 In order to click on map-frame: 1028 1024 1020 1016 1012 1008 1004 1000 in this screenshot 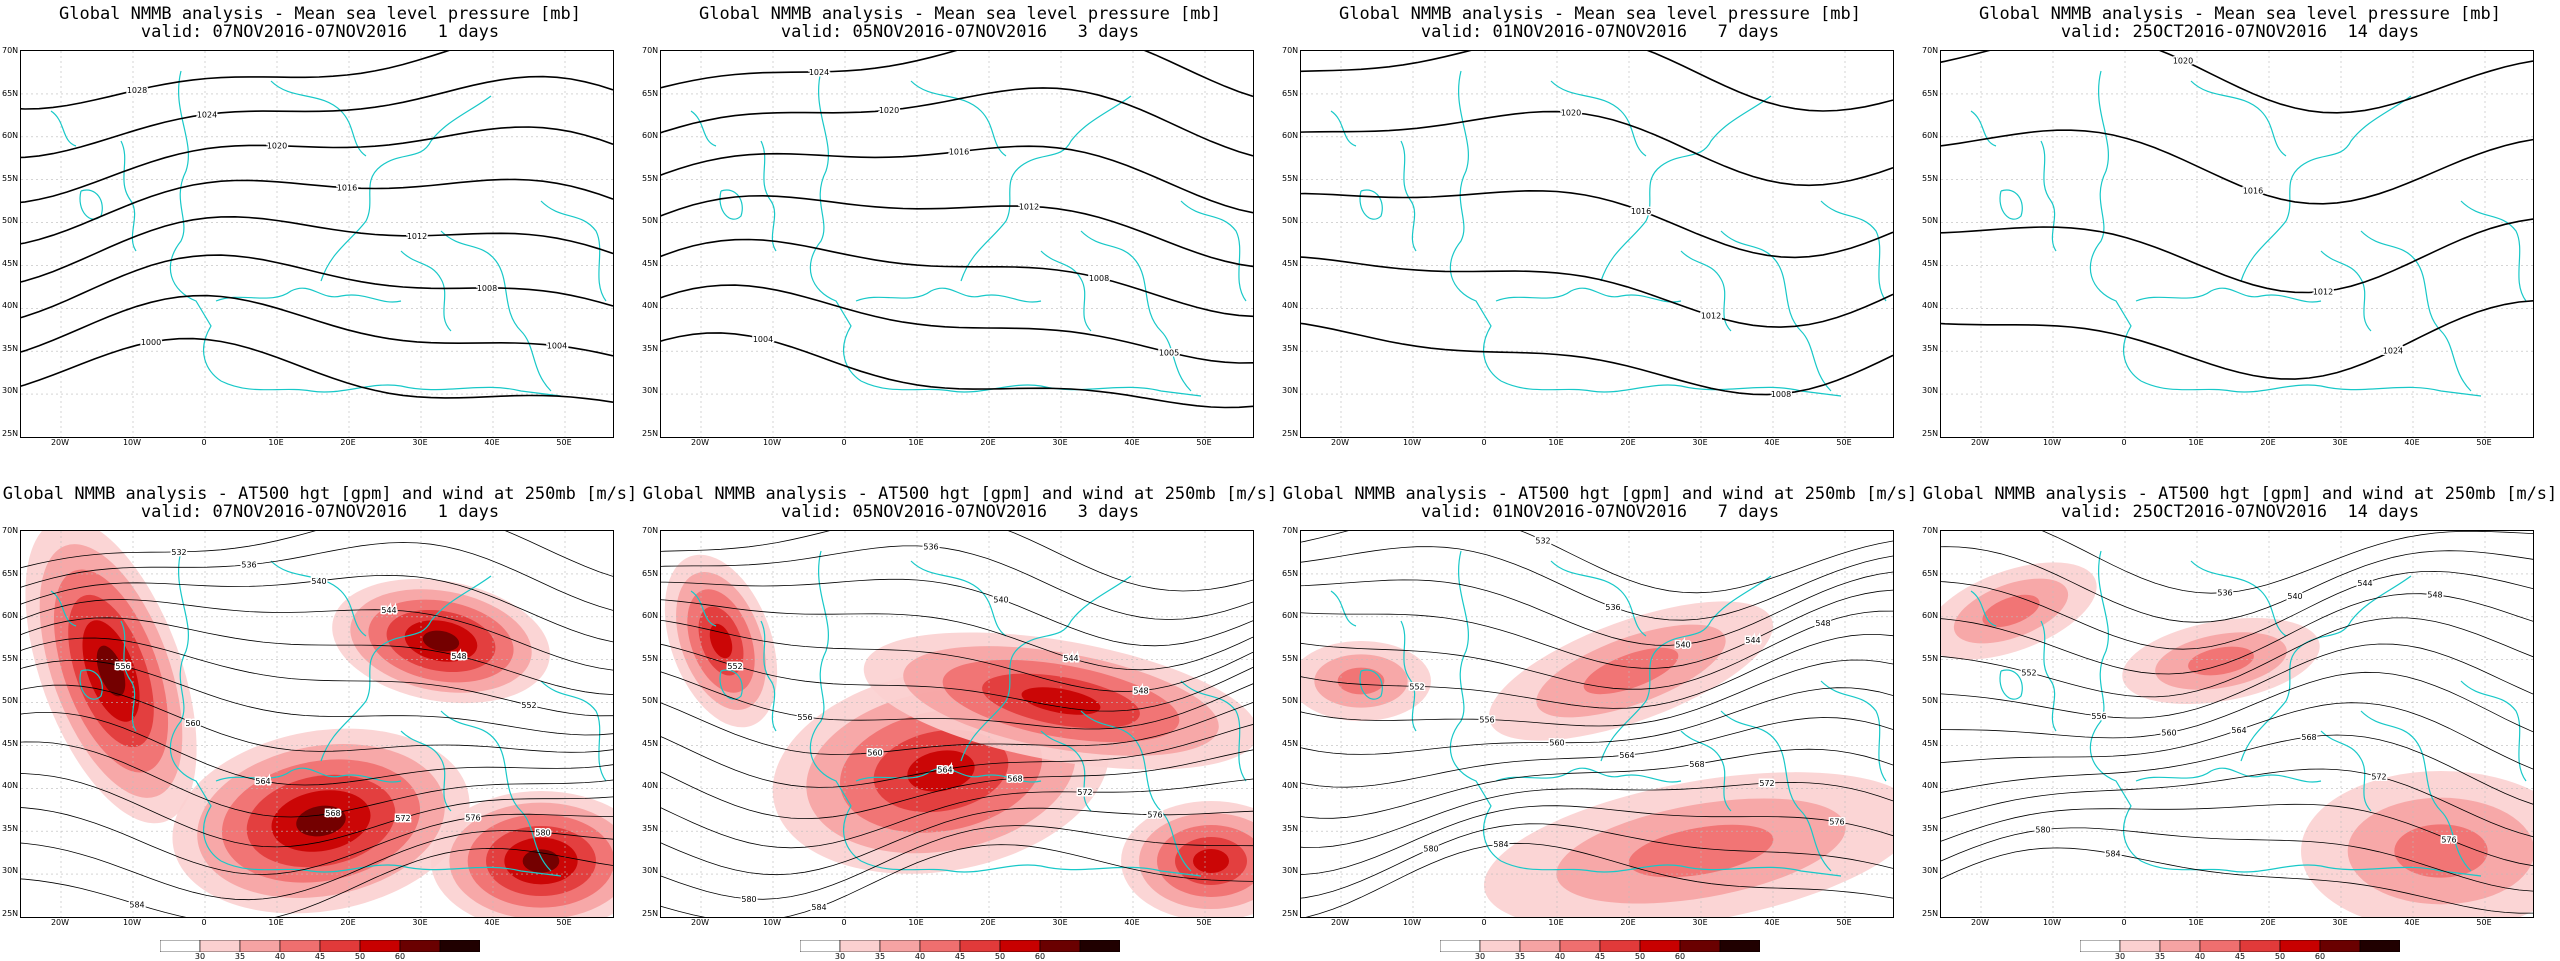, I will do `click(317, 244)`.